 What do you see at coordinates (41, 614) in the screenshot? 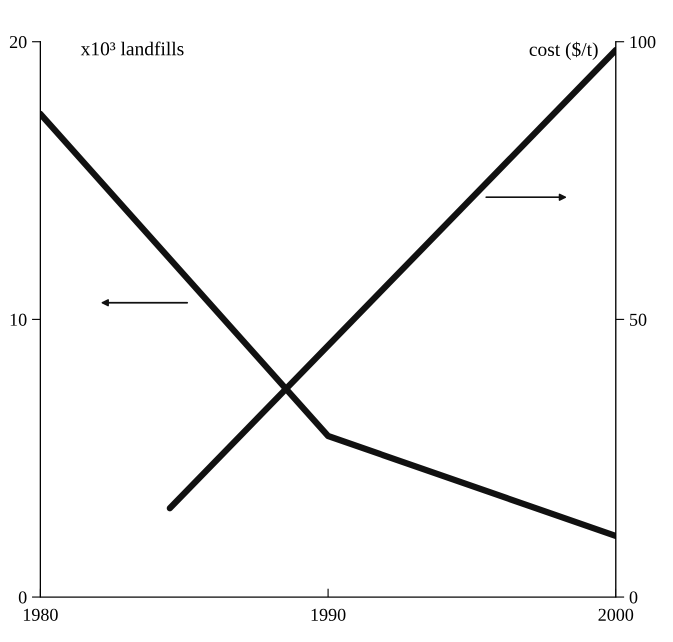
I see `x-tick-label: 1980` at bounding box center [41, 614].